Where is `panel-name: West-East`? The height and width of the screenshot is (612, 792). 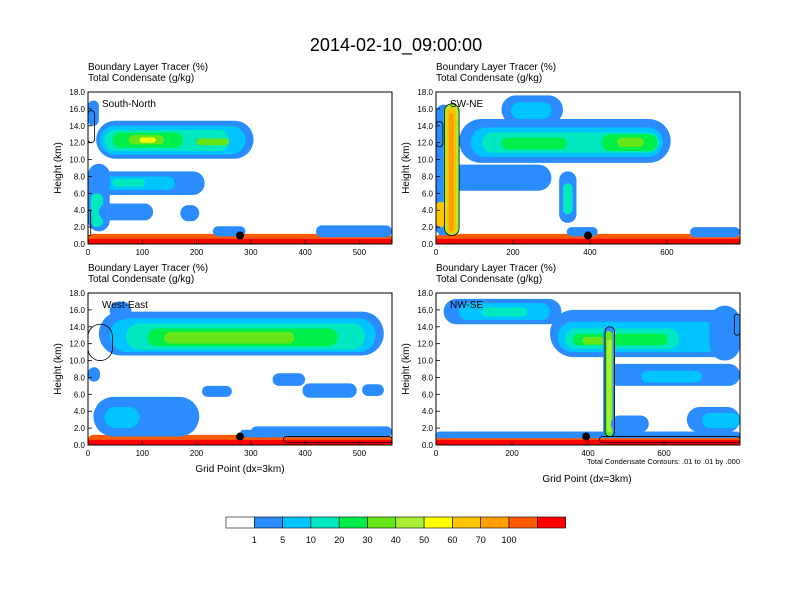
panel-name: West-East is located at coordinates (125, 305).